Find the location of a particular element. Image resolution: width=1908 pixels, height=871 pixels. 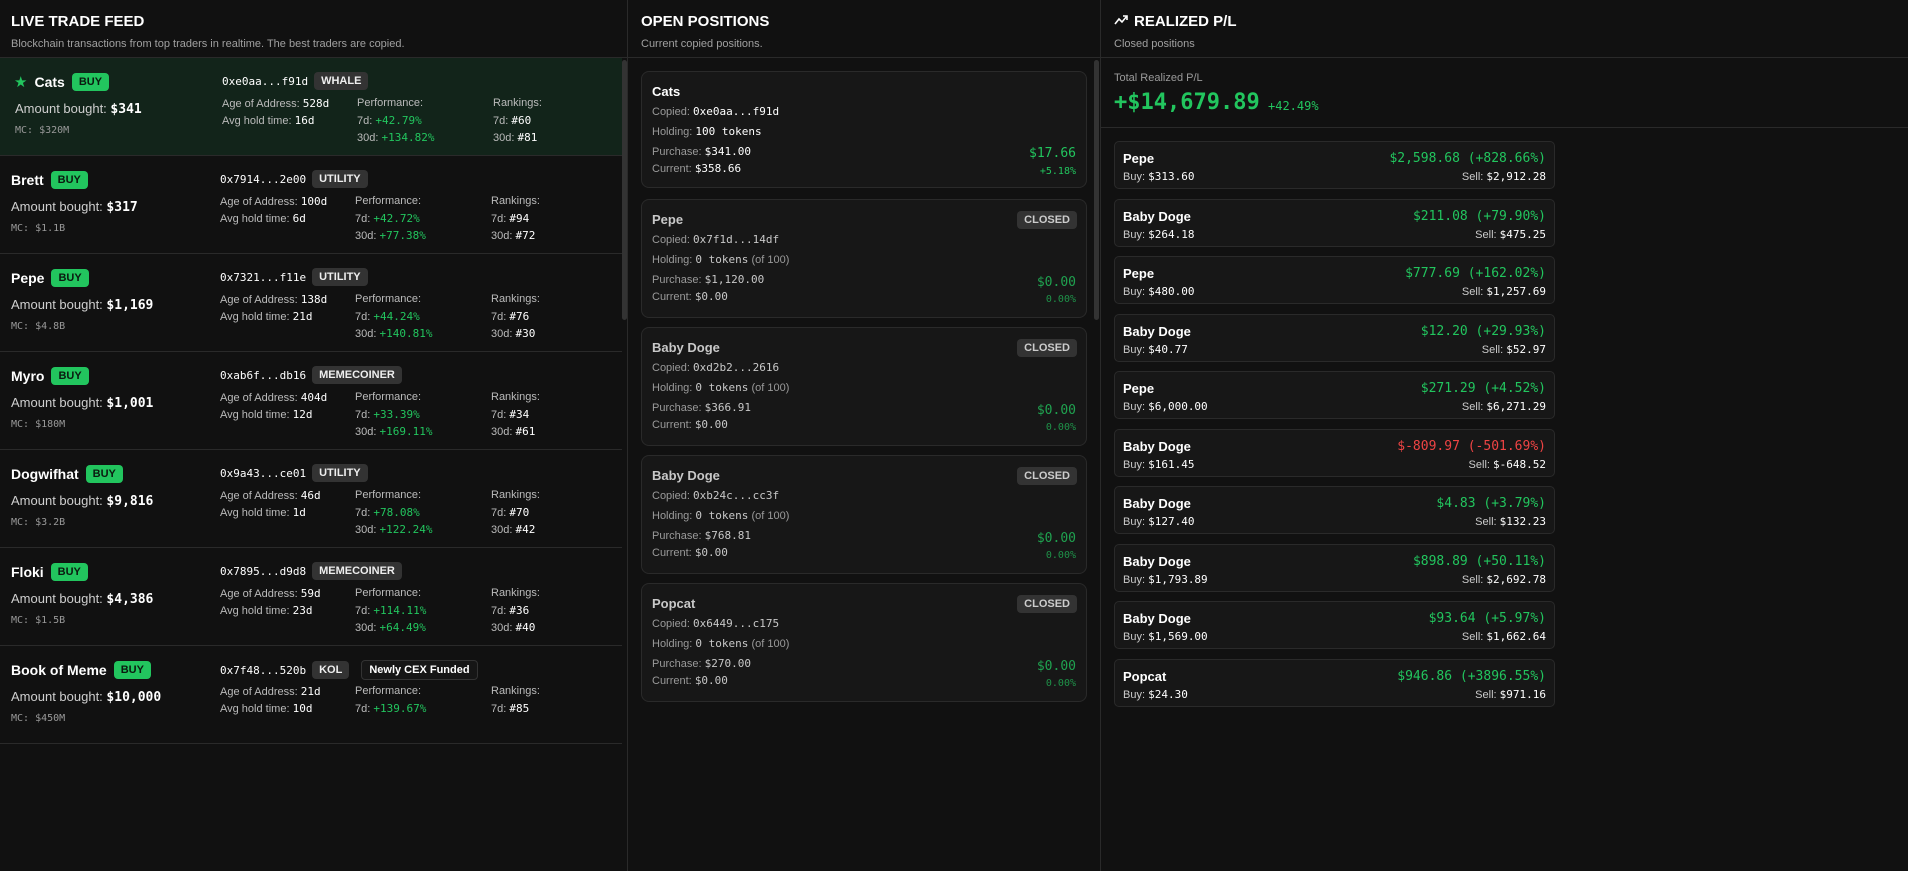

realized-sell: Sell: $1,662.64 is located at coordinates (1504, 636).